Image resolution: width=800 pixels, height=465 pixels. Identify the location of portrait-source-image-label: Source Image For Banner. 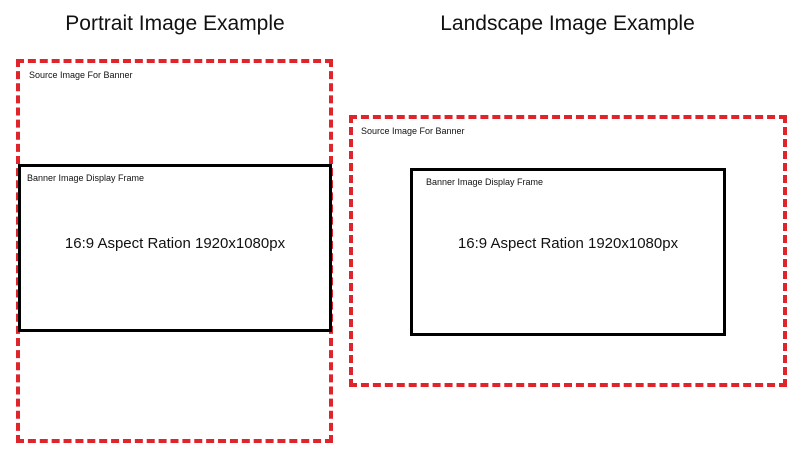
(81, 75).